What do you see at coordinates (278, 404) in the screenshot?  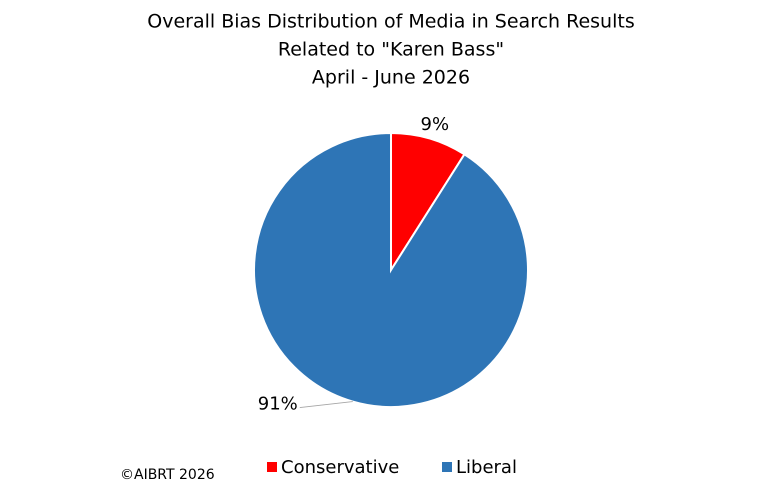 I see `data-label: 91%` at bounding box center [278, 404].